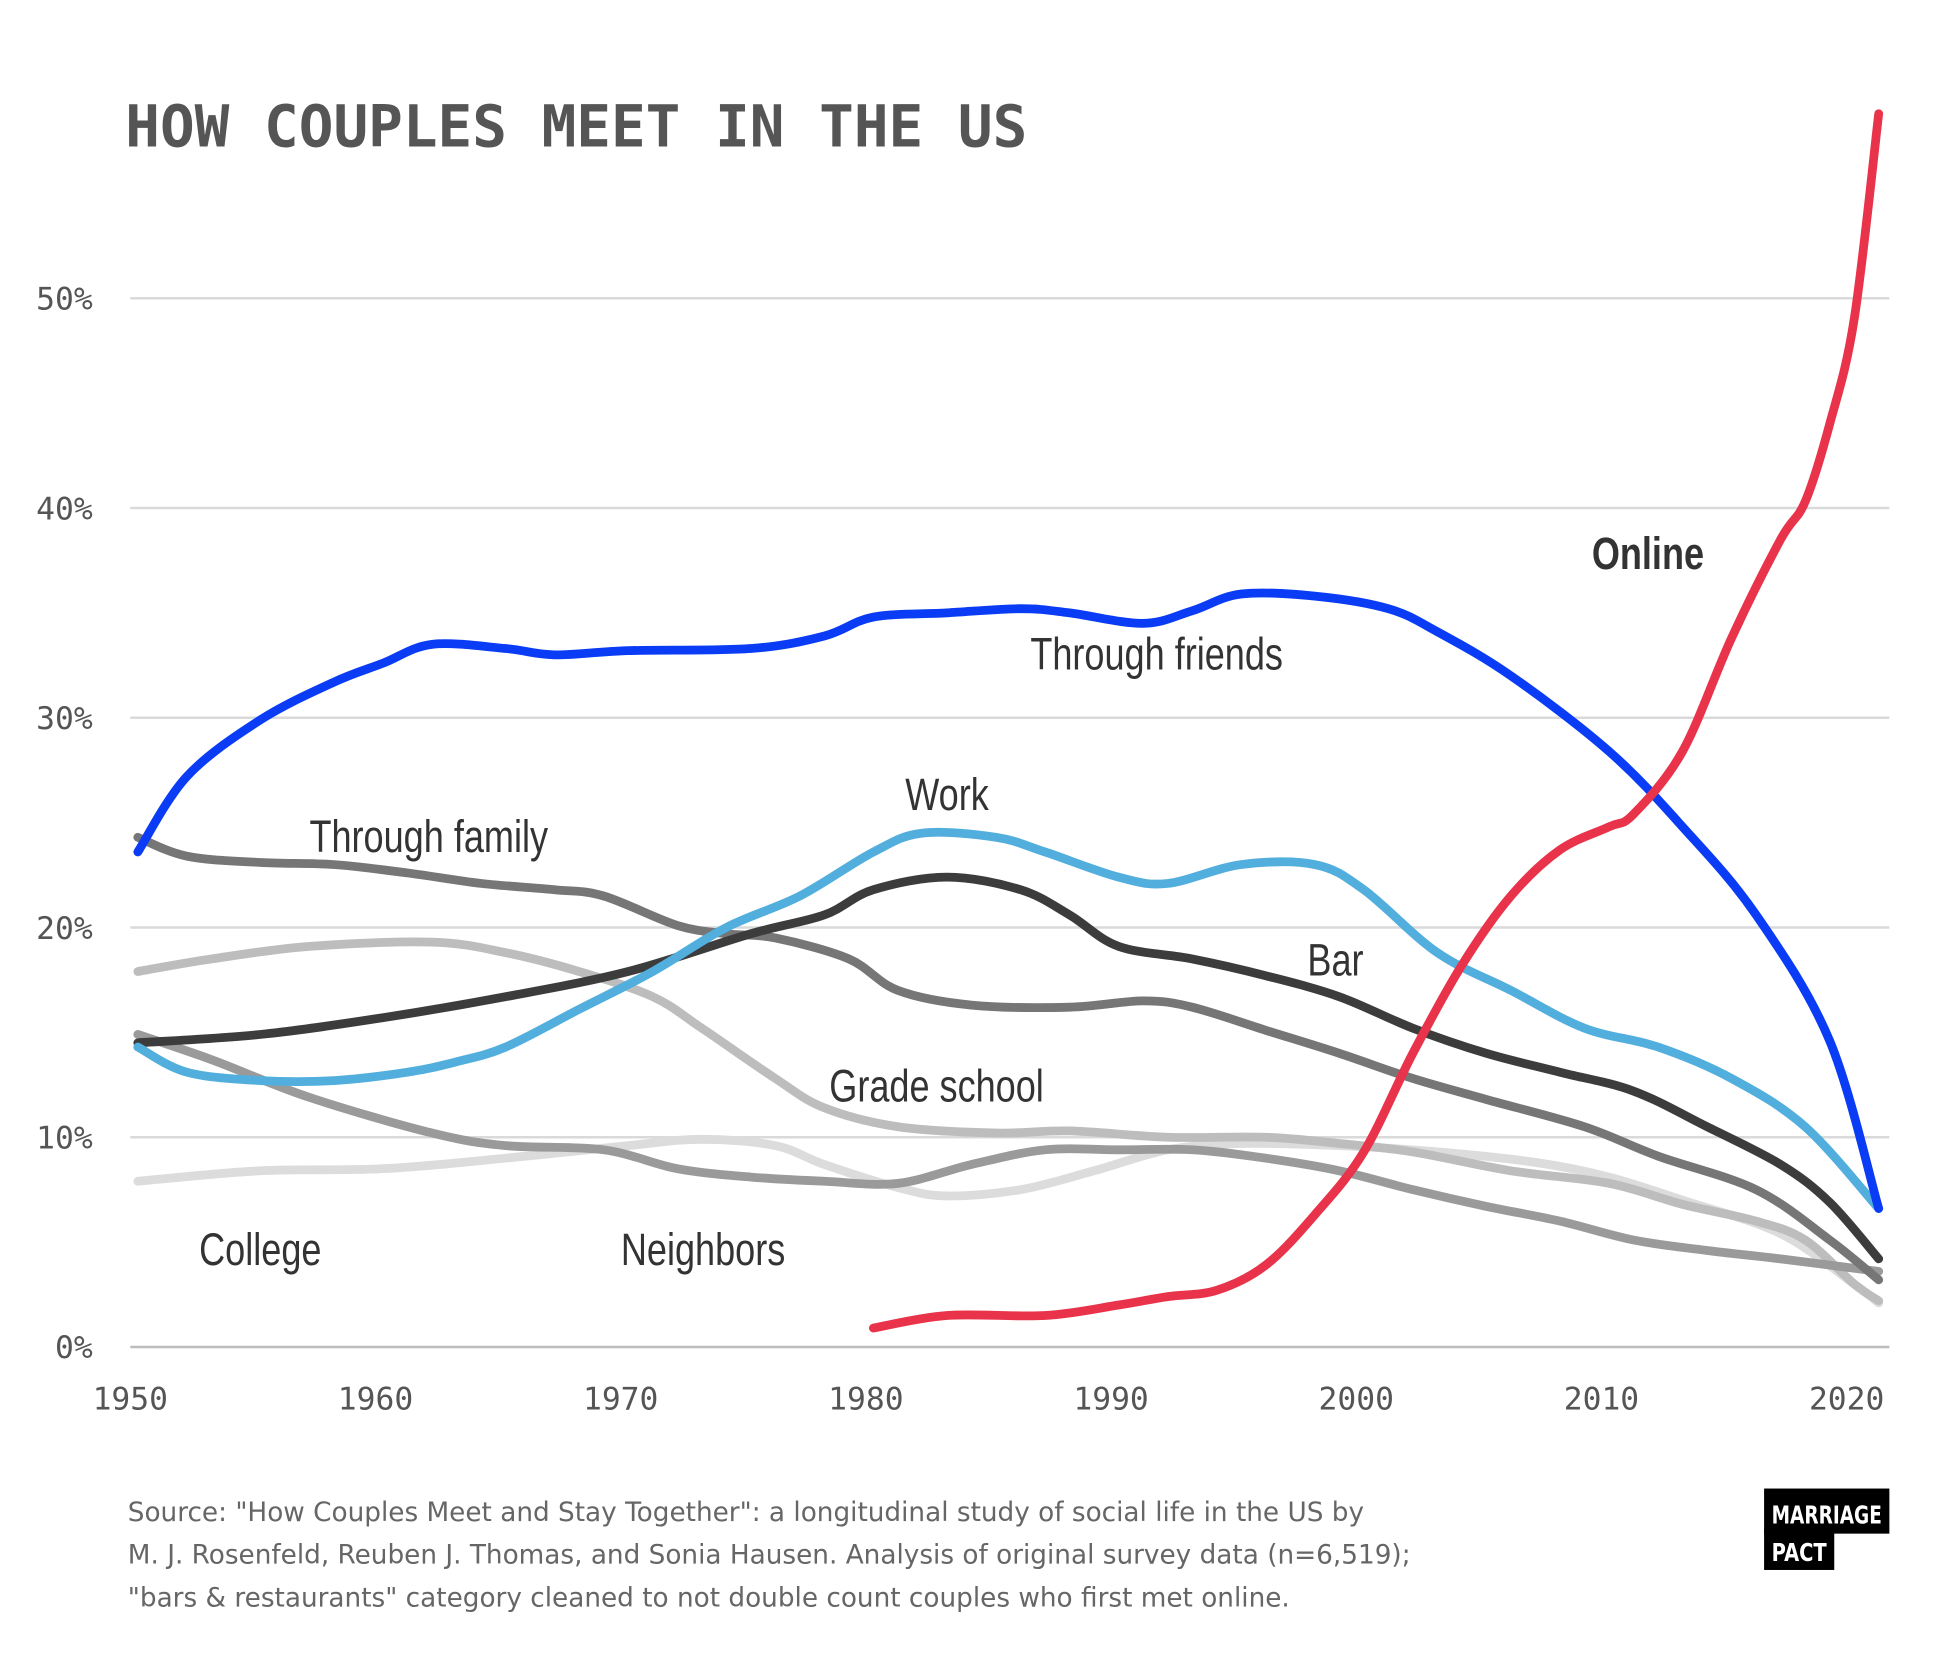 This screenshot has height=1654, width=1942. I want to click on series-label-bar: Bar, so click(1335, 960).